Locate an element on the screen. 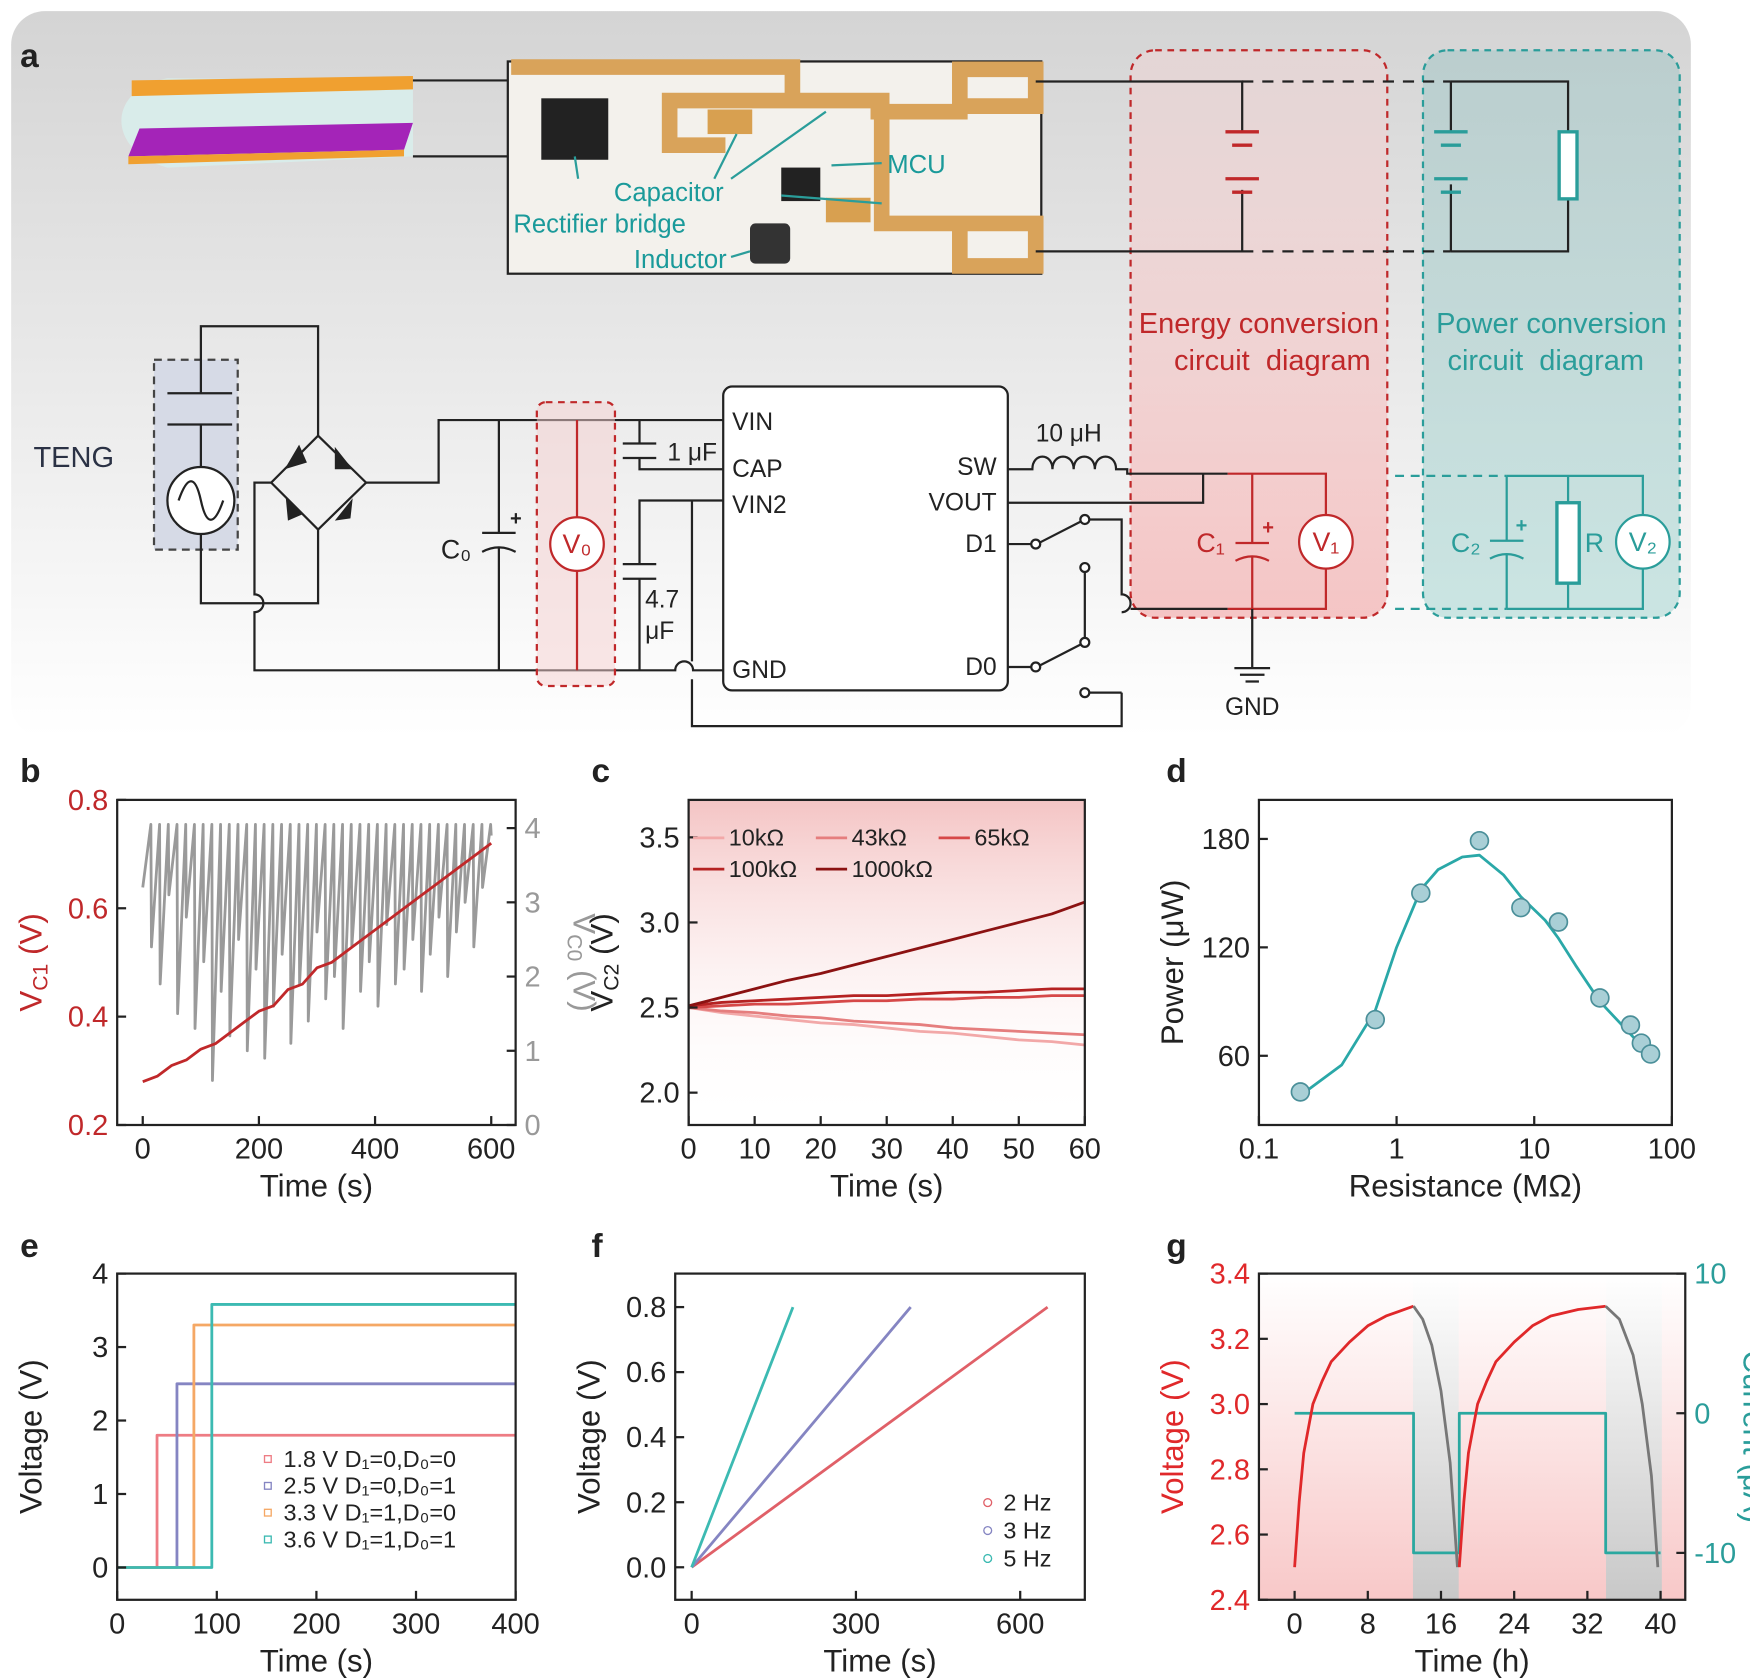 This screenshot has height=1678, width=1750. y2-tick-label: 0 is located at coordinates (533, 1126).